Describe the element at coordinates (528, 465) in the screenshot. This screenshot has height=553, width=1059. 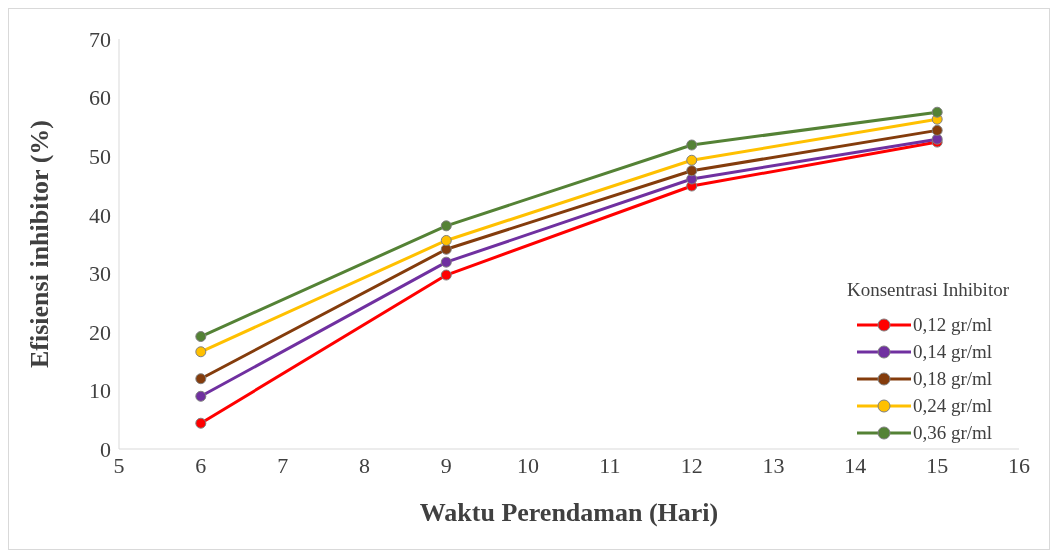
I see `x-tick-label: 10` at that location.